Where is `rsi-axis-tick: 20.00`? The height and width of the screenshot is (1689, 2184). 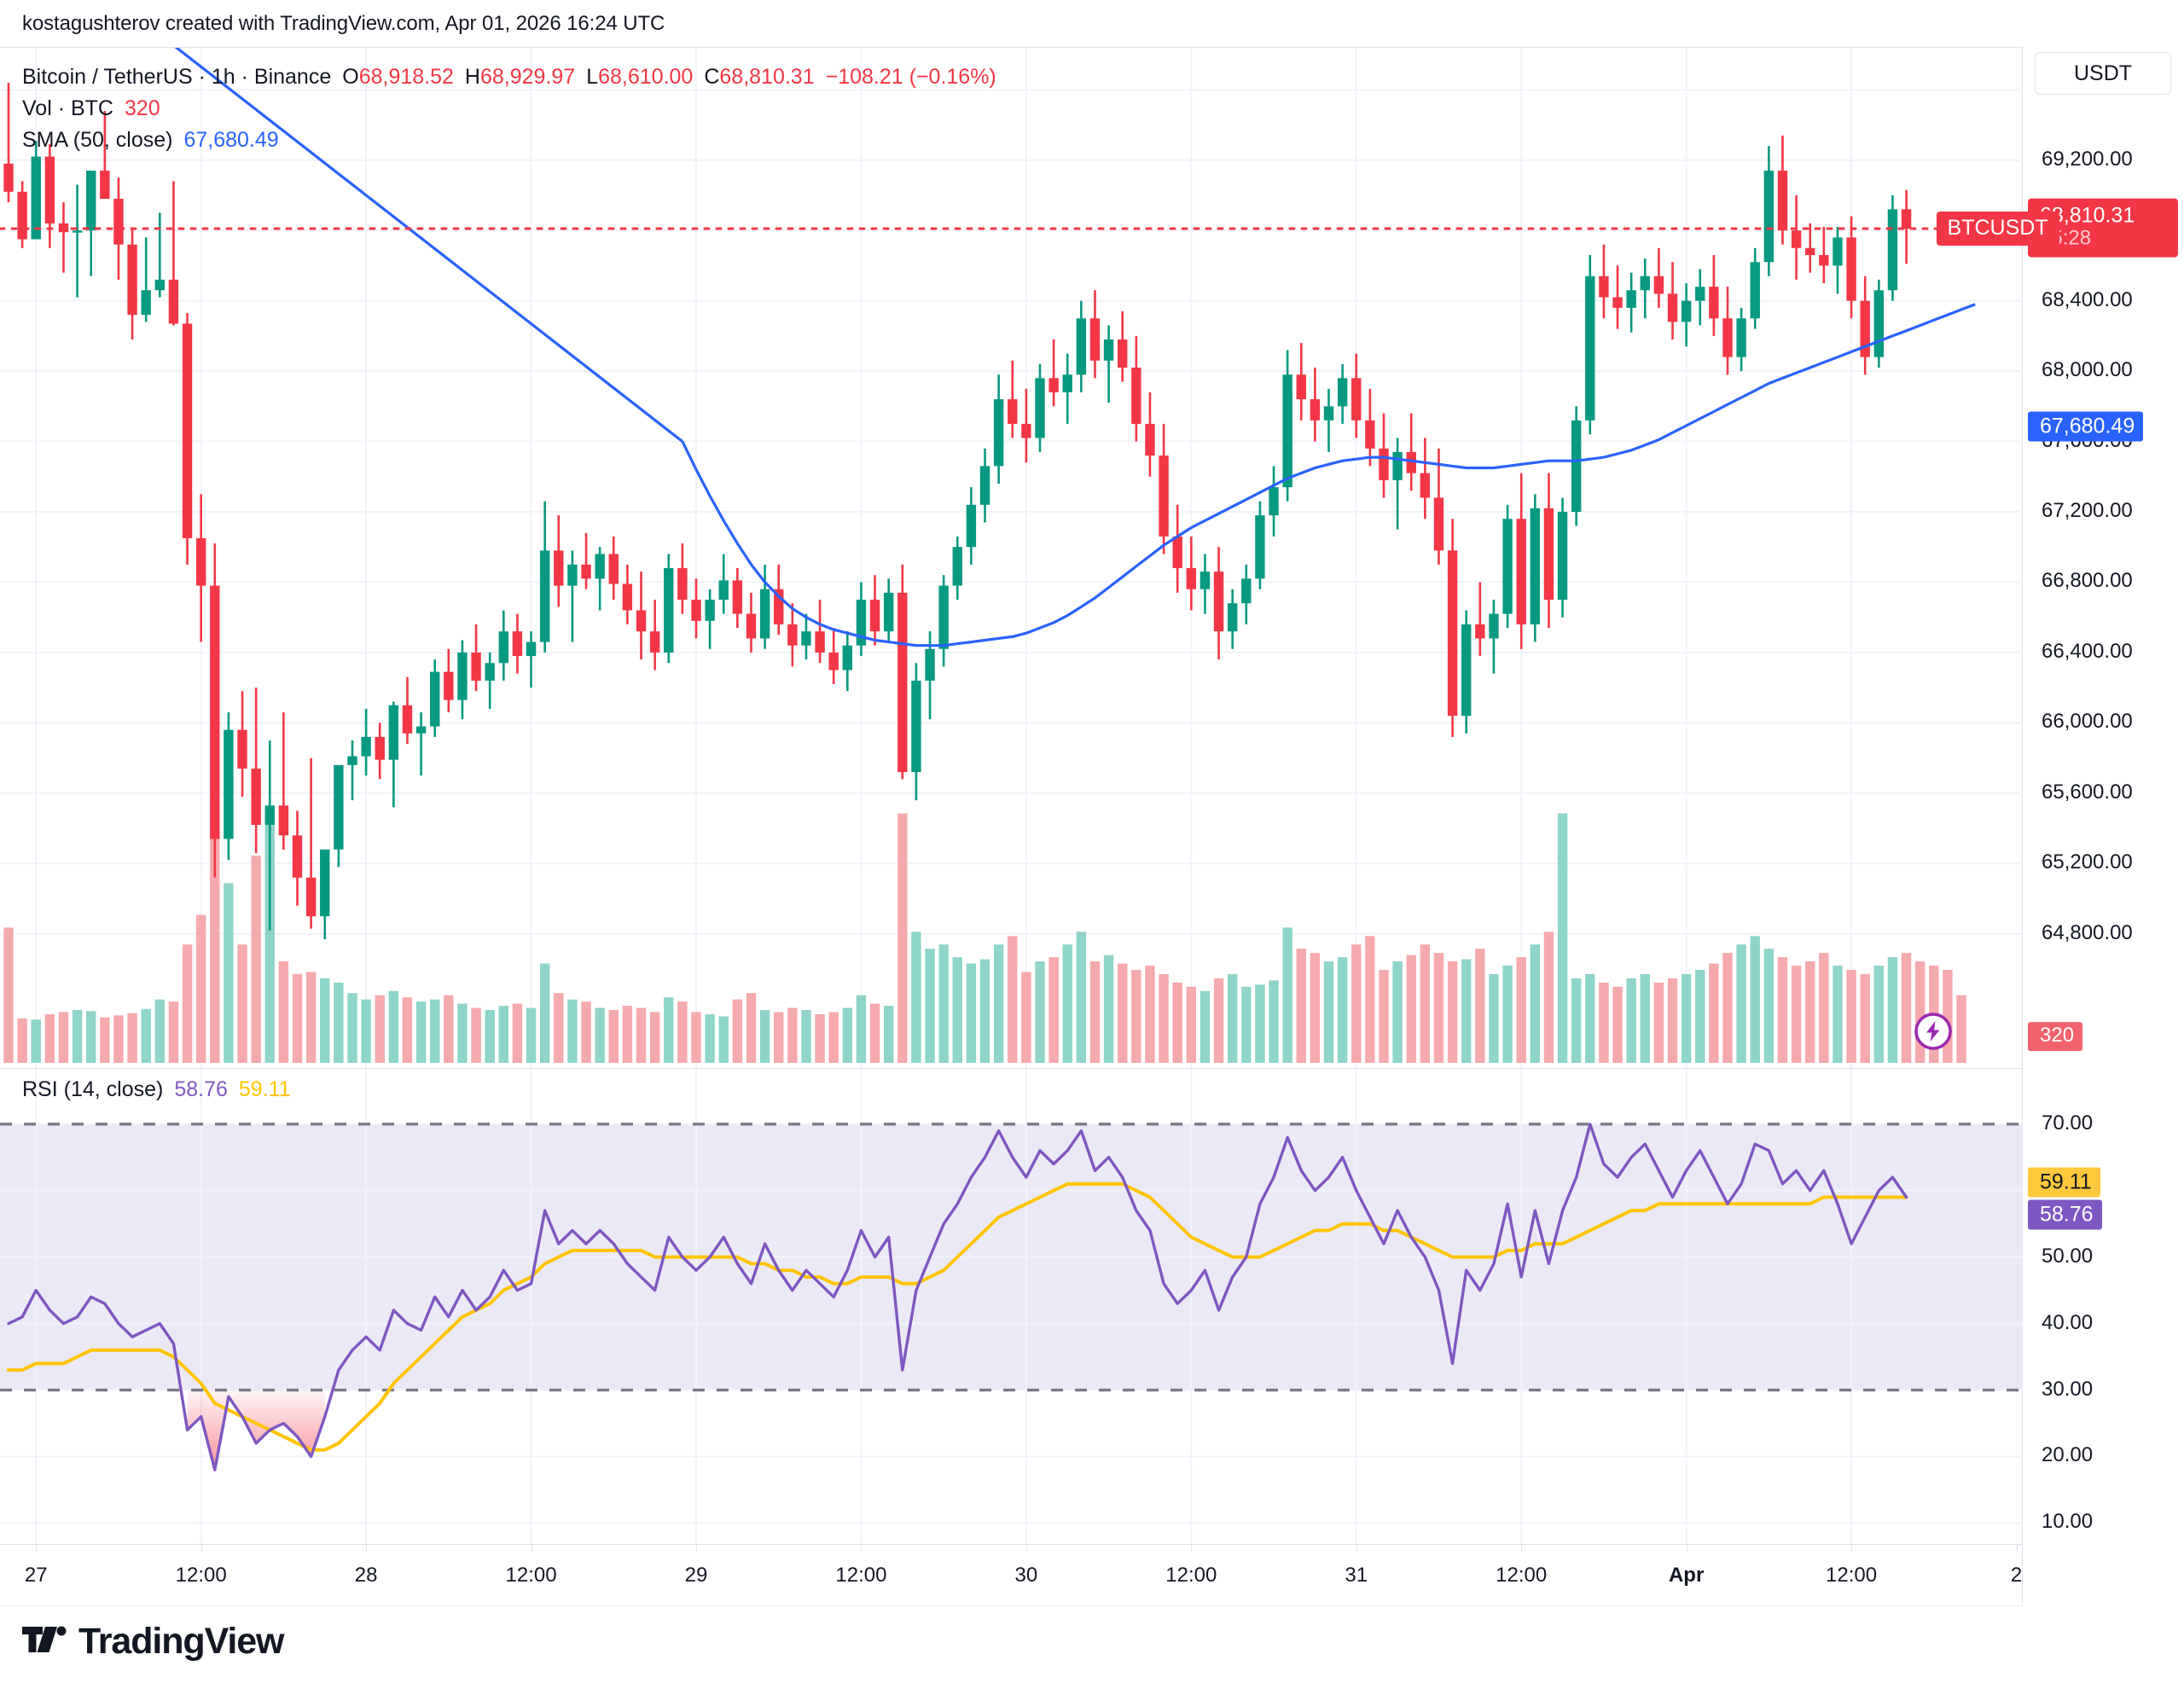 rsi-axis-tick: 20.00 is located at coordinates (2068, 1455).